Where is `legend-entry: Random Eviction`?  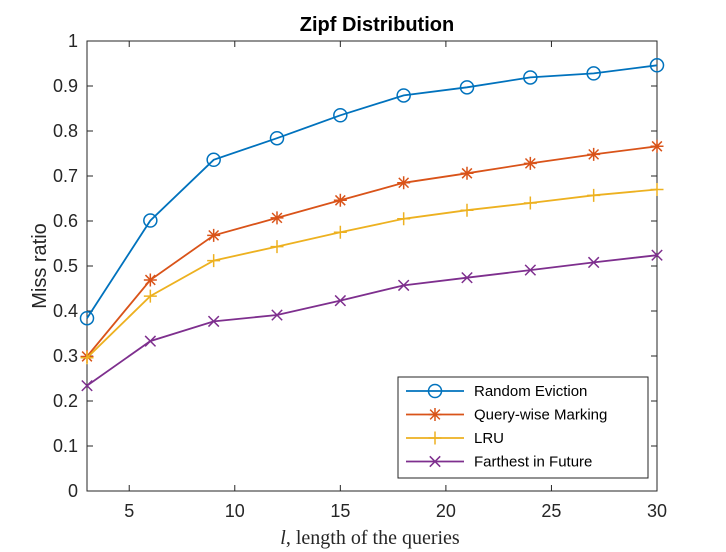
legend-entry: Random Eviction is located at coordinates (496, 391).